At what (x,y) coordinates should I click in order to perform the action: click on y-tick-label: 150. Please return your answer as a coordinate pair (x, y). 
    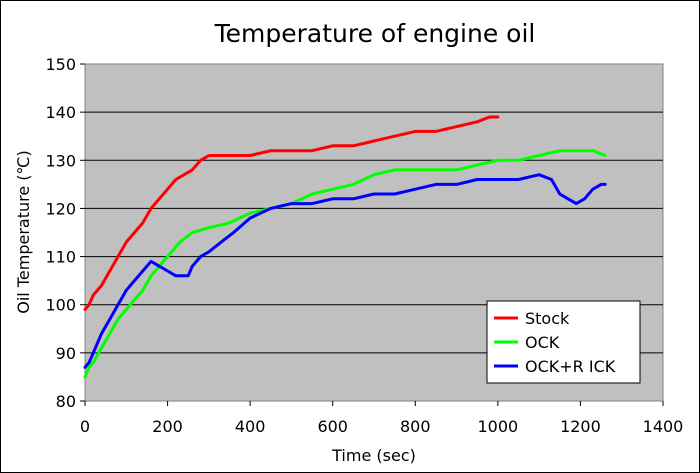
    Looking at the image, I should click on (60, 64).